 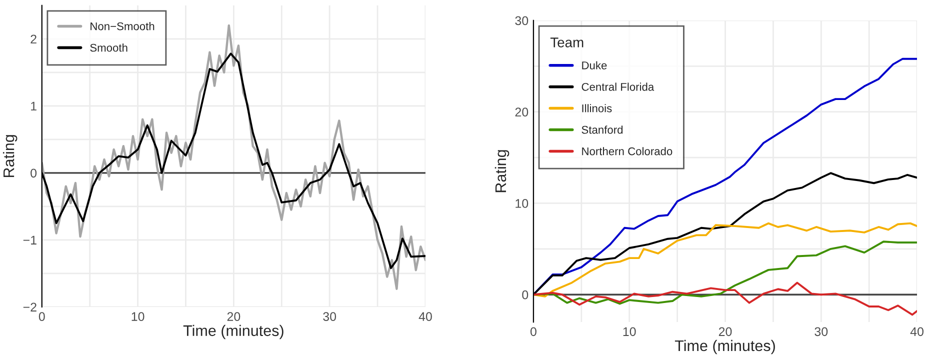 What do you see at coordinates (33, 39) in the screenshot?
I see `y-tick-label: 2` at bounding box center [33, 39].